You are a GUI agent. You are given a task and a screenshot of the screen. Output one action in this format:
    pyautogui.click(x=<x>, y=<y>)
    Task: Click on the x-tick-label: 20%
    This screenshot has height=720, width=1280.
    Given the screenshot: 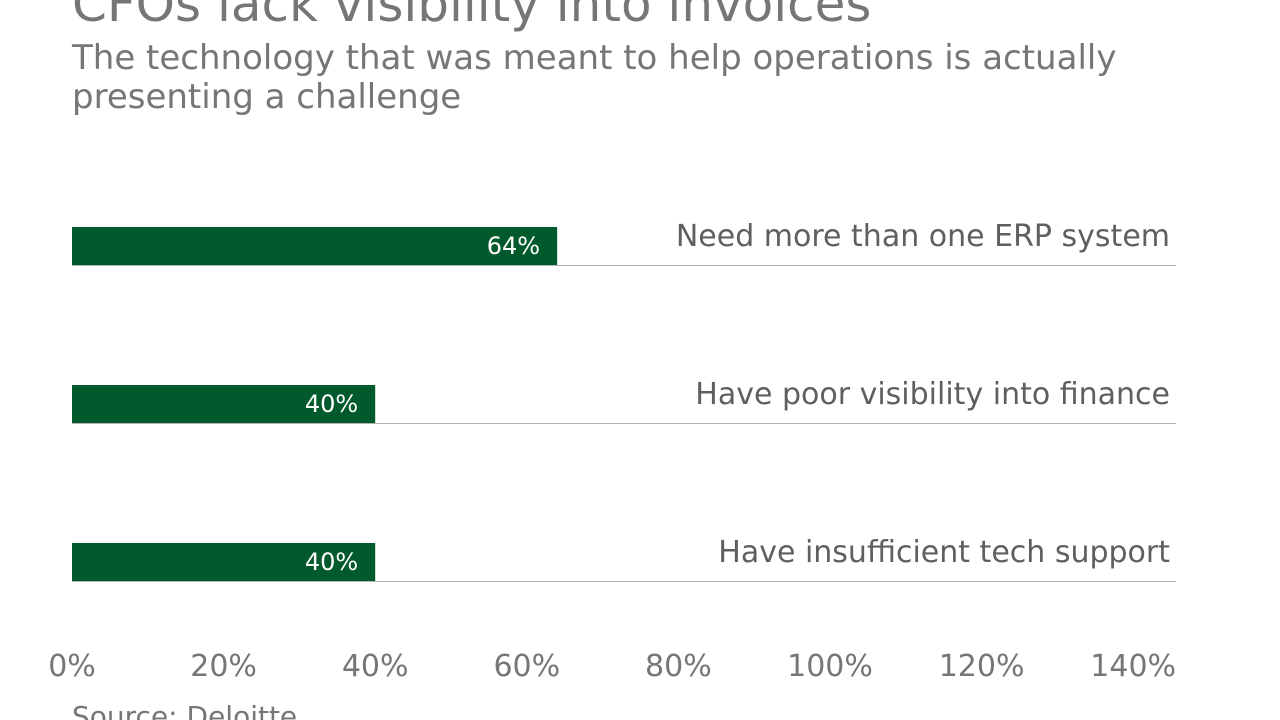 What is the action you would take?
    pyautogui.click(x=223, y=666)
    